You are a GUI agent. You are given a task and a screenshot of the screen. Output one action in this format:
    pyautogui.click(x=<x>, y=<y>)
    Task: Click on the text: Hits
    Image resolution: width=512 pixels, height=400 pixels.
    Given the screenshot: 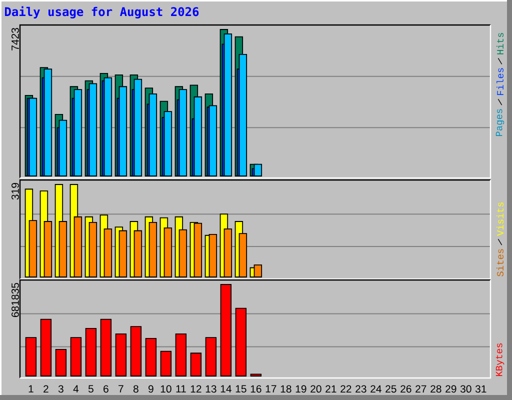 What is the action you would take?
    pyautogui.click(x=500, y=43)
    